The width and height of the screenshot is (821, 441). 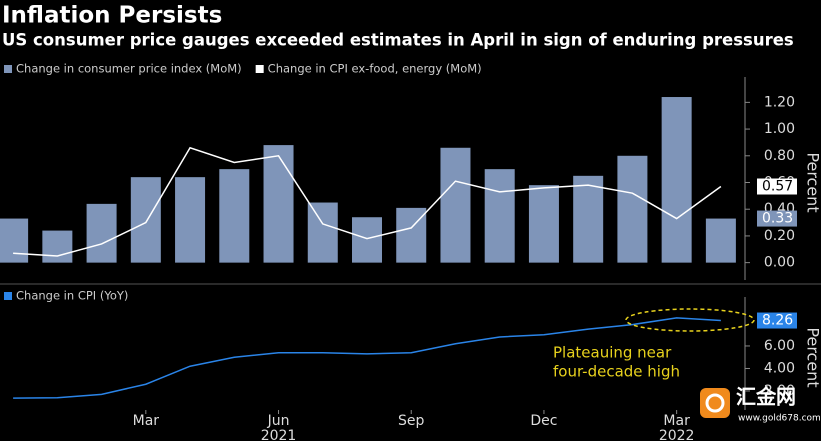 What do you see at coordinates (779, 156) in the screenshot?
I see `y-tick-label: 0.80` at bounding box center [779, 156].